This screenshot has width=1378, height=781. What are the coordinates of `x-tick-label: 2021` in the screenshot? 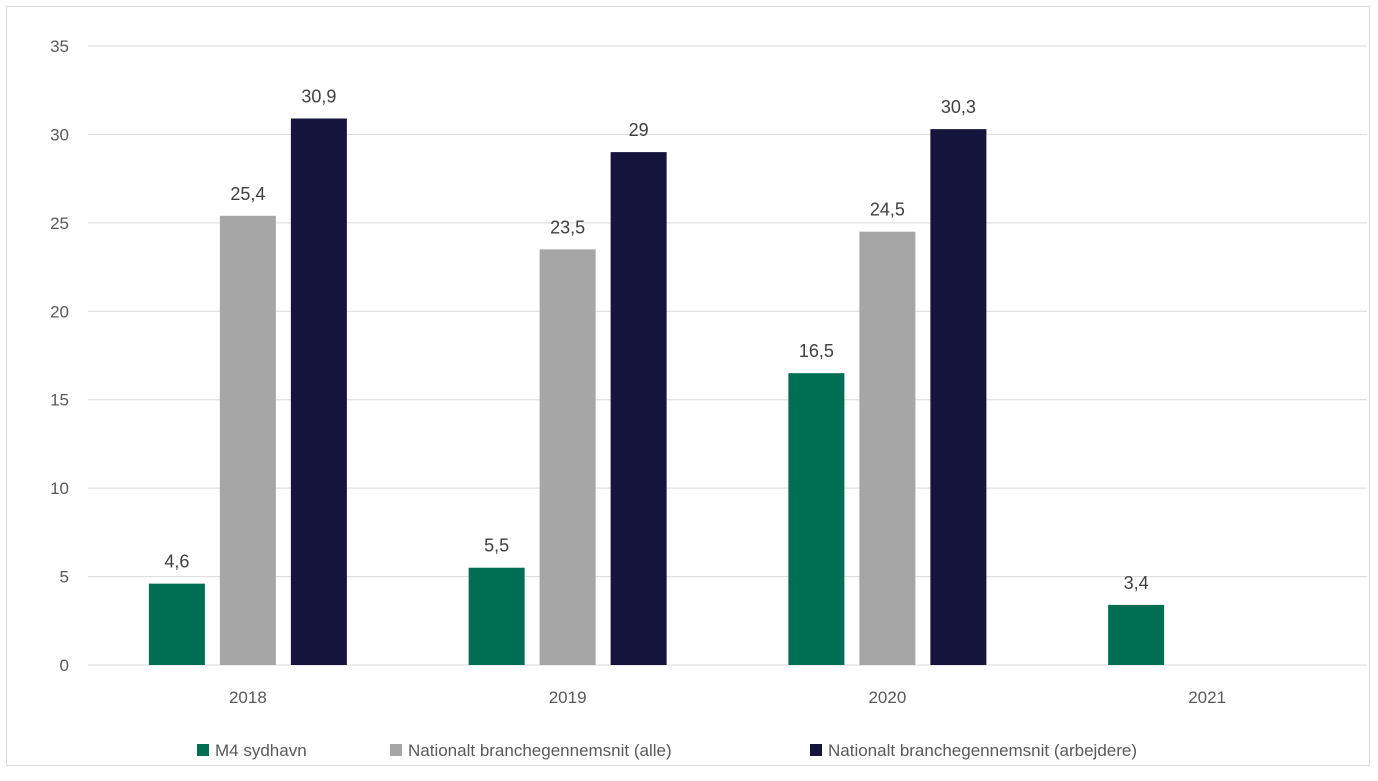 It's located at (1207, 697).